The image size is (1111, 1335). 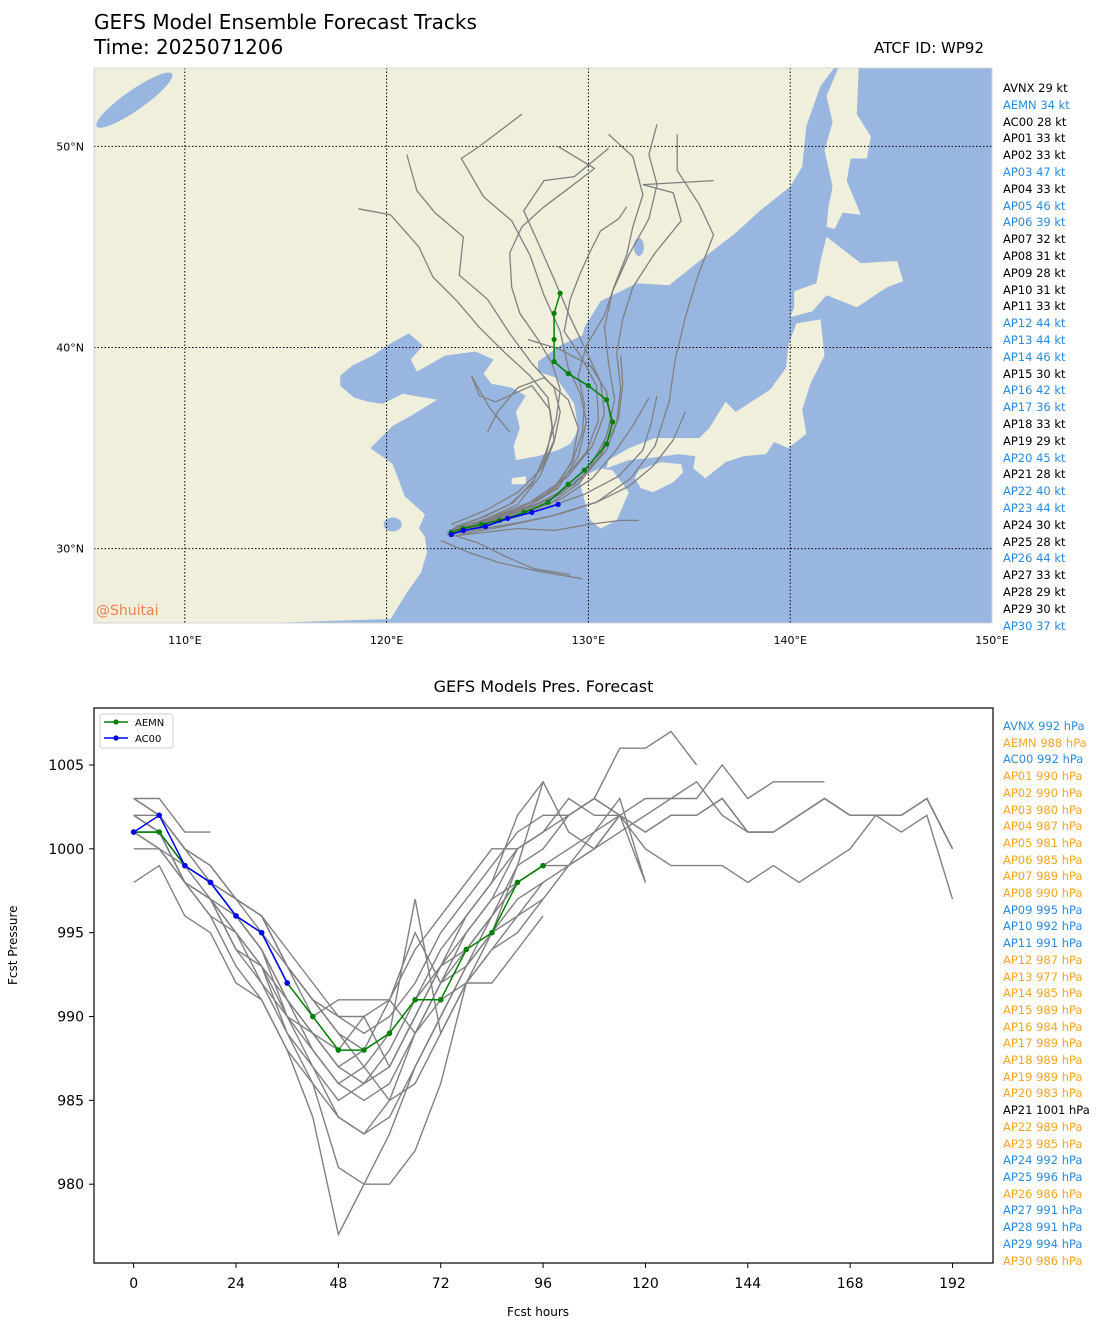 What do you see at coordinates (1043, 993) in the screenshot?
I see `pressure-list-item: AP14 985 hPa` at bounding box center [1043, 993].